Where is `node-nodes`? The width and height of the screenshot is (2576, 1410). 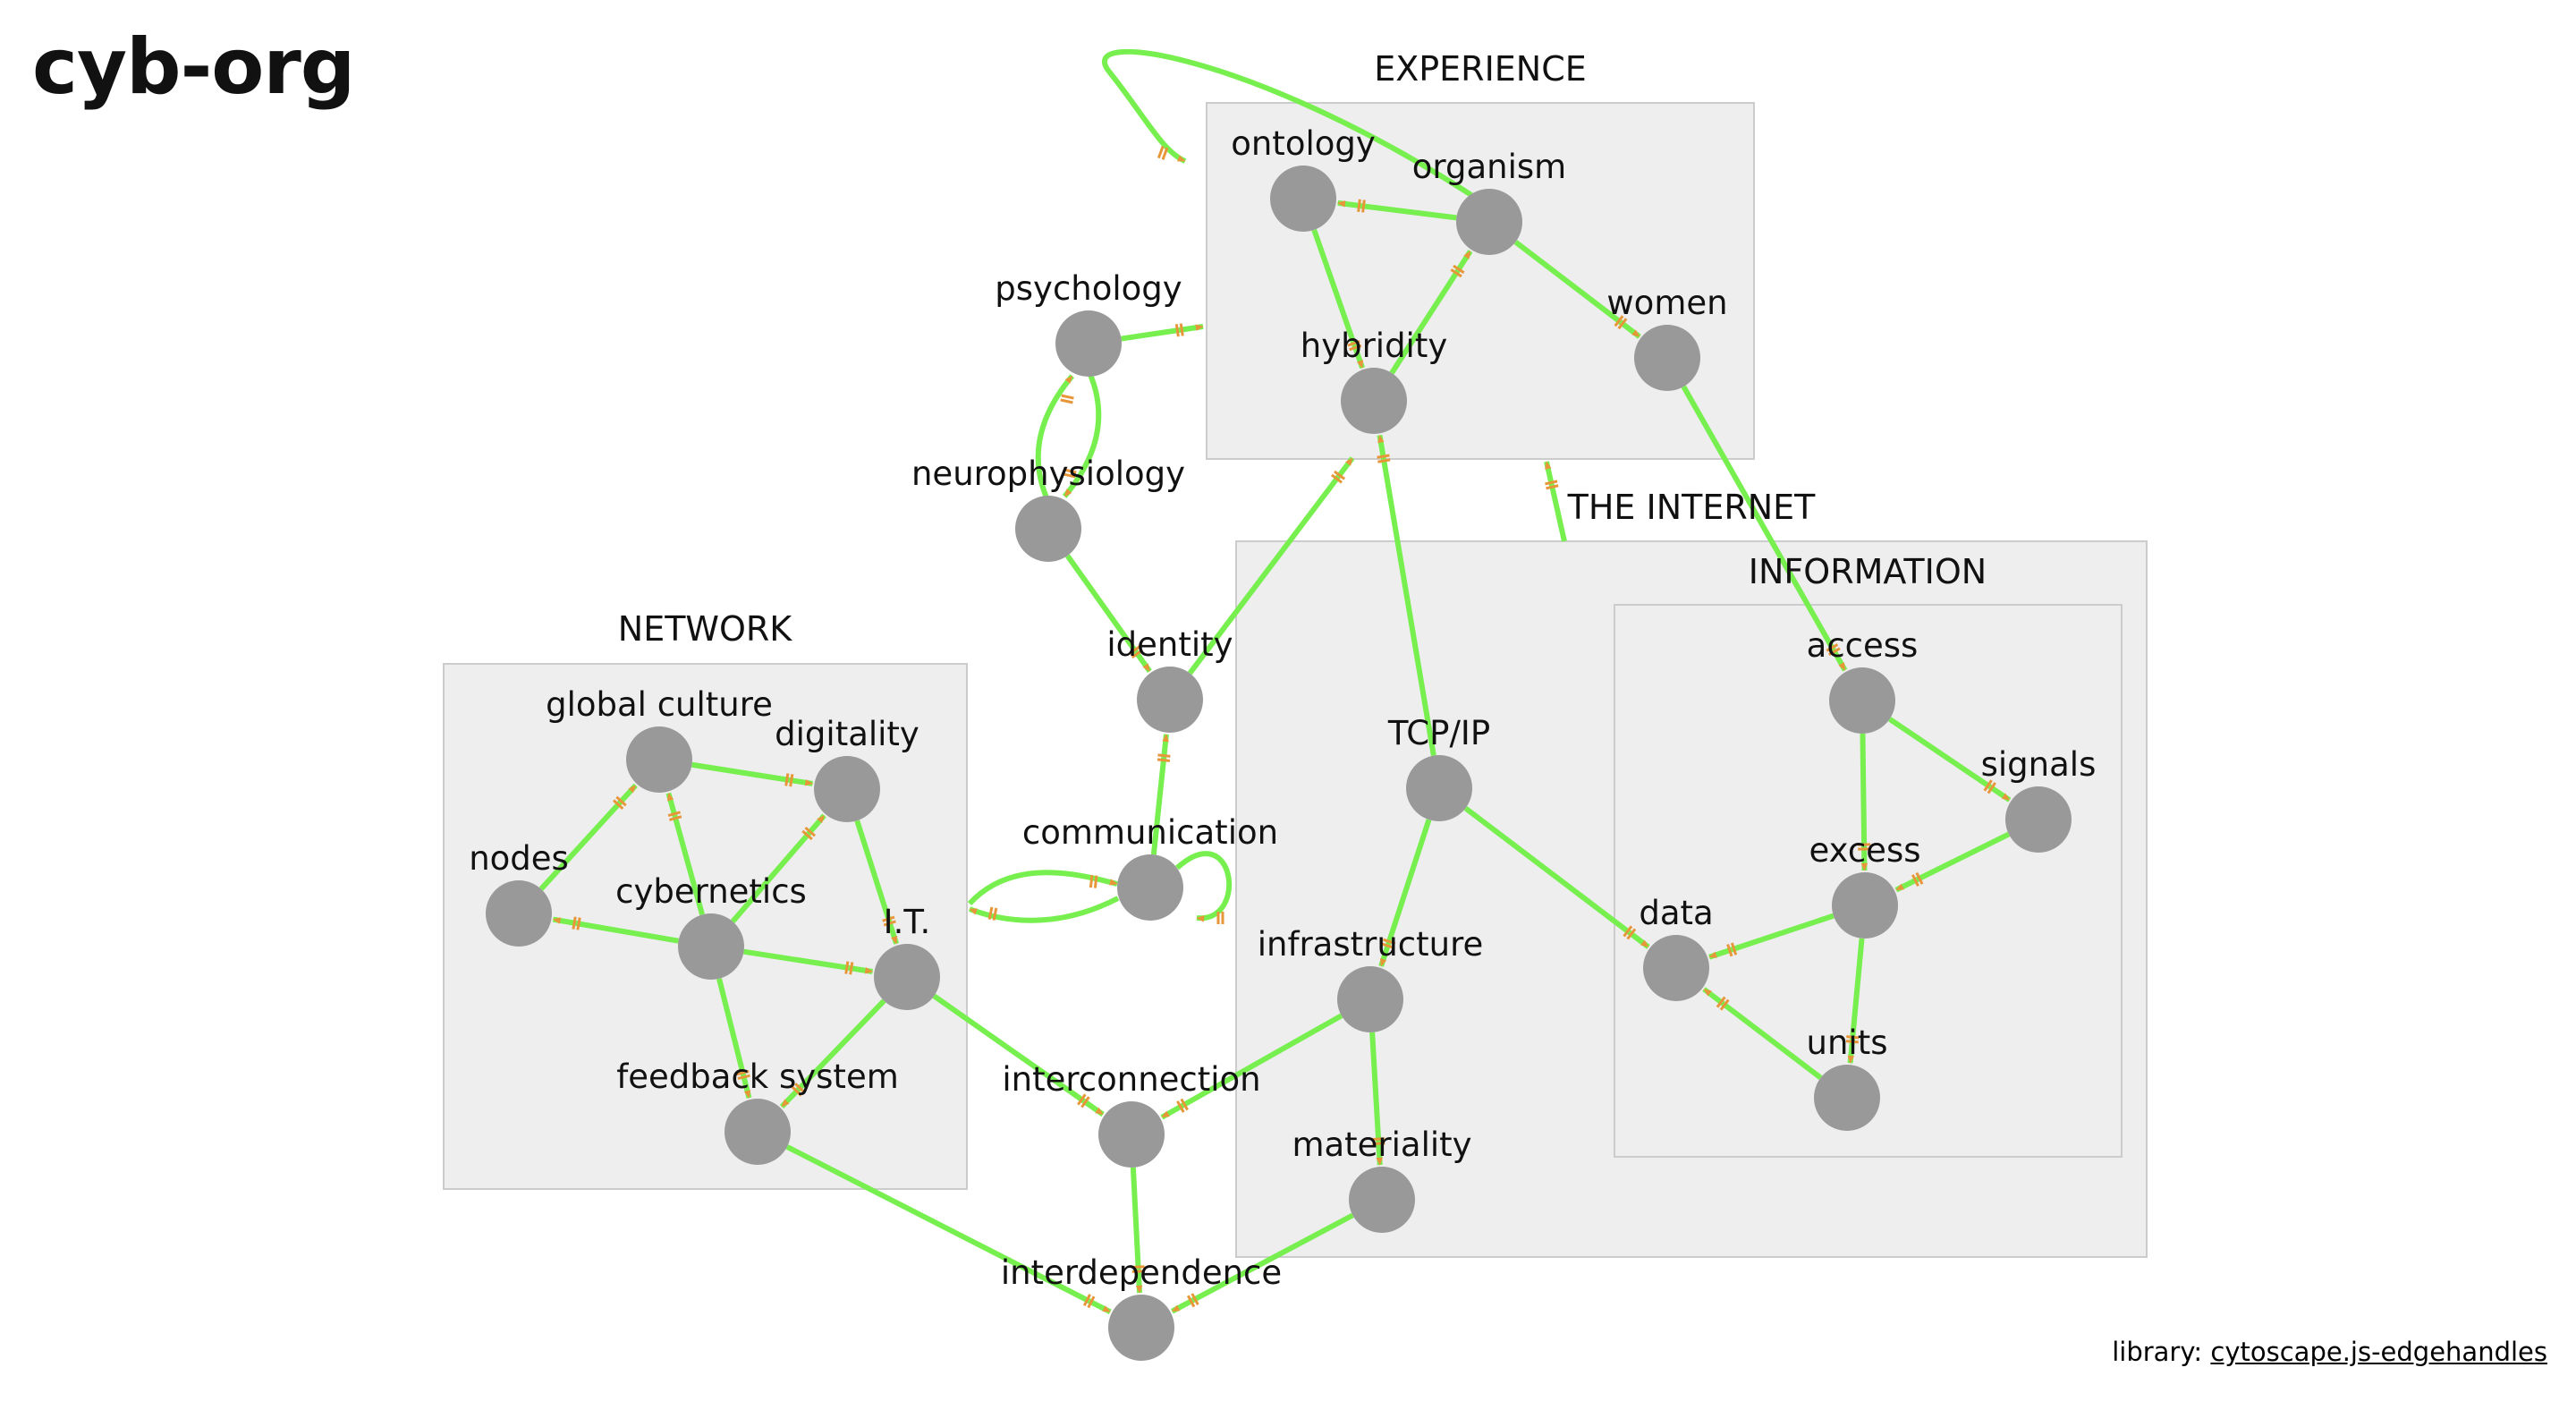 node-nodes is located at coordinates (519, 914).